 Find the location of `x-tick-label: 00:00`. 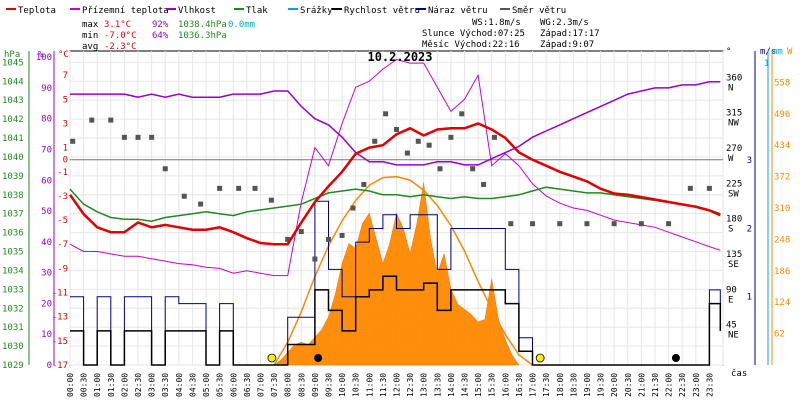

x-tick-label: 00:00 is located at coordinates (70, 385).